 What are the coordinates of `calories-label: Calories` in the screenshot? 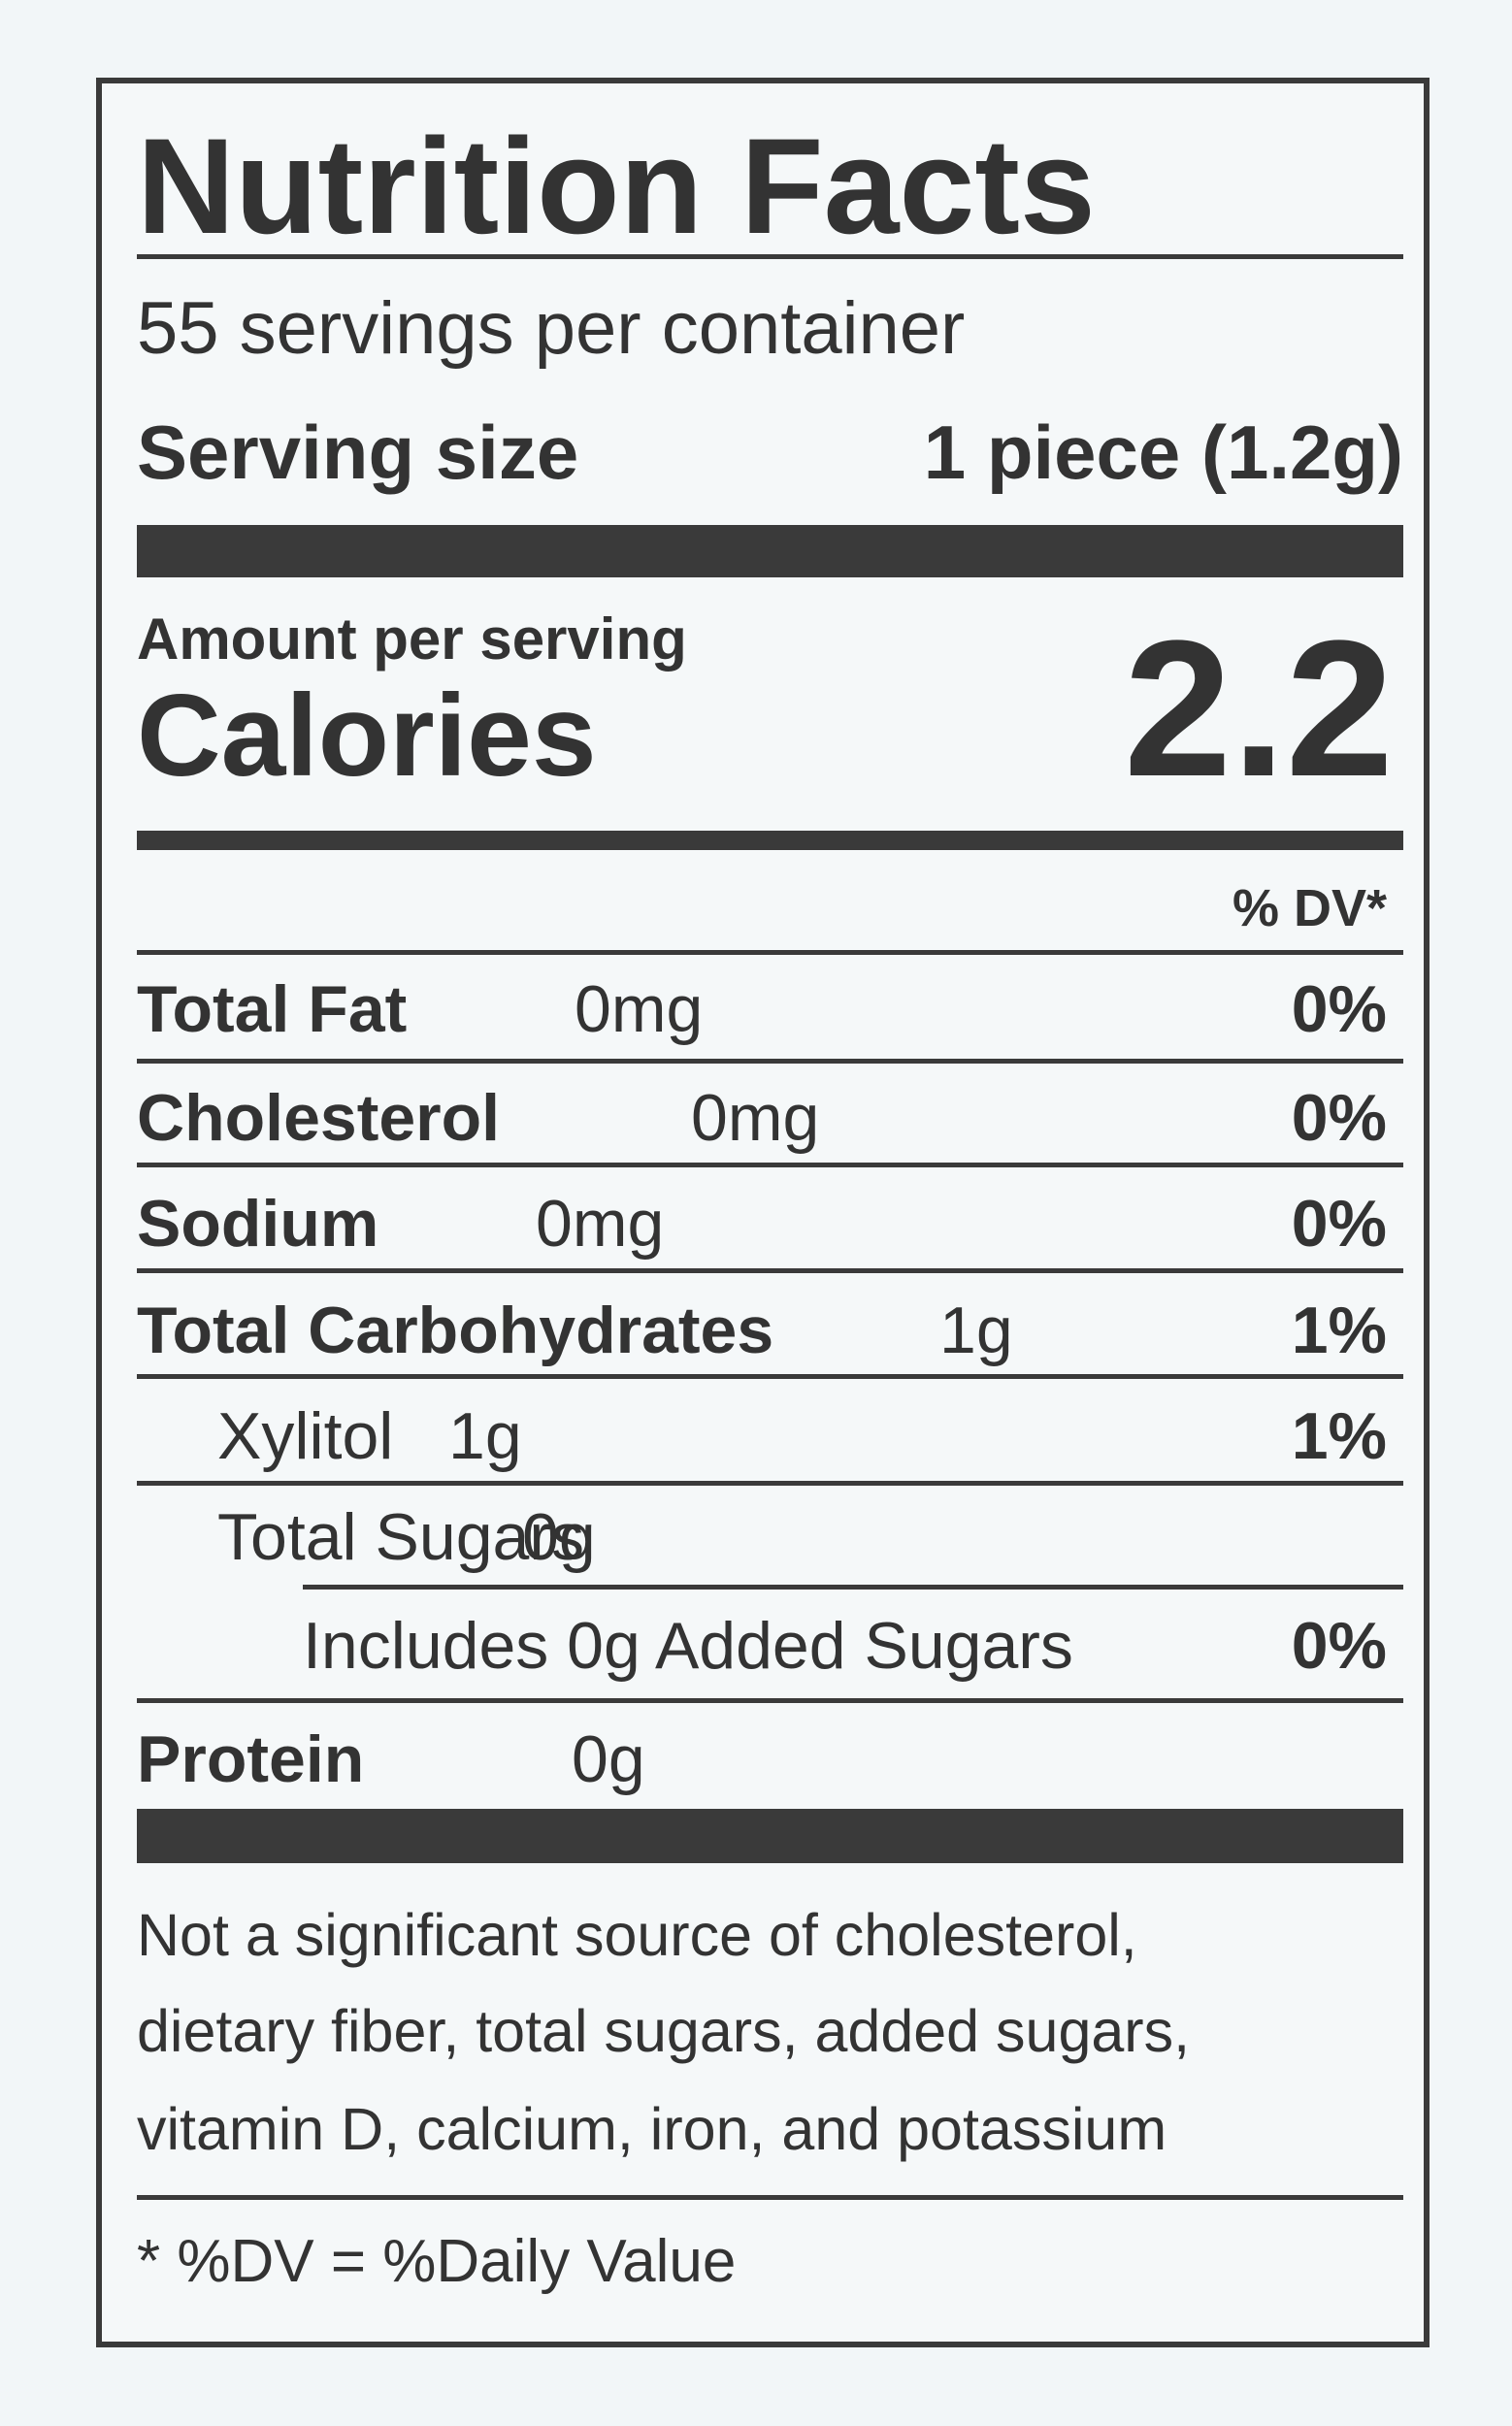 It's located at (367, 736).